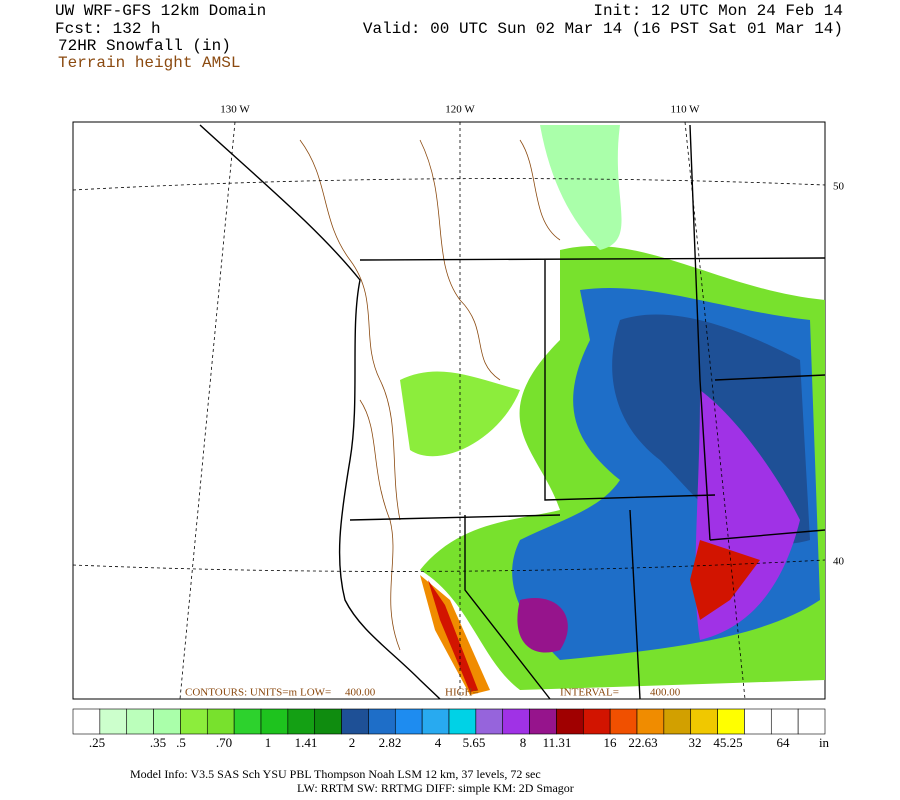  What do you see at coordinates (149, 63) in the screenshot?
I see `overlay: Terrain height AMSL` at bounding box center [149, 63].